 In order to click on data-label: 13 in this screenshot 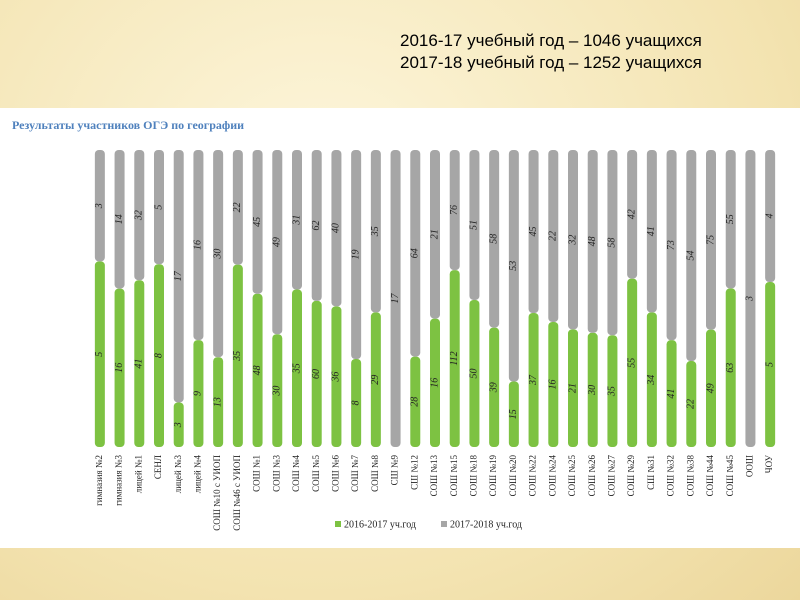, I will do `click(217, 402)`.